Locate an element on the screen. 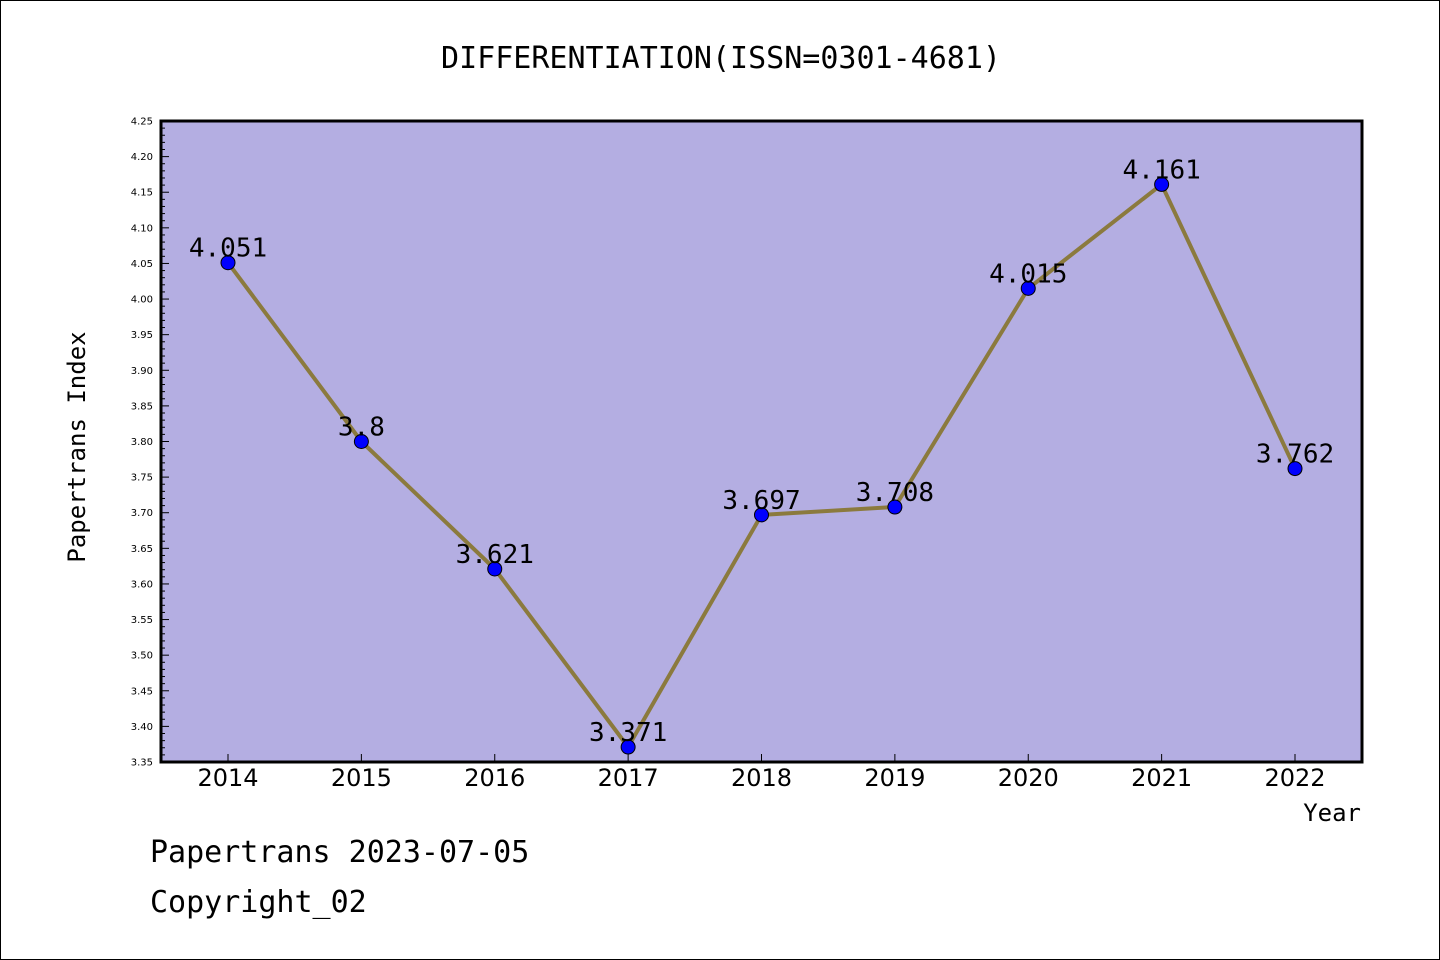 This screenshot has width=1440, height=960. data-point-label: 3.697 is located at coordinates (761, 501).